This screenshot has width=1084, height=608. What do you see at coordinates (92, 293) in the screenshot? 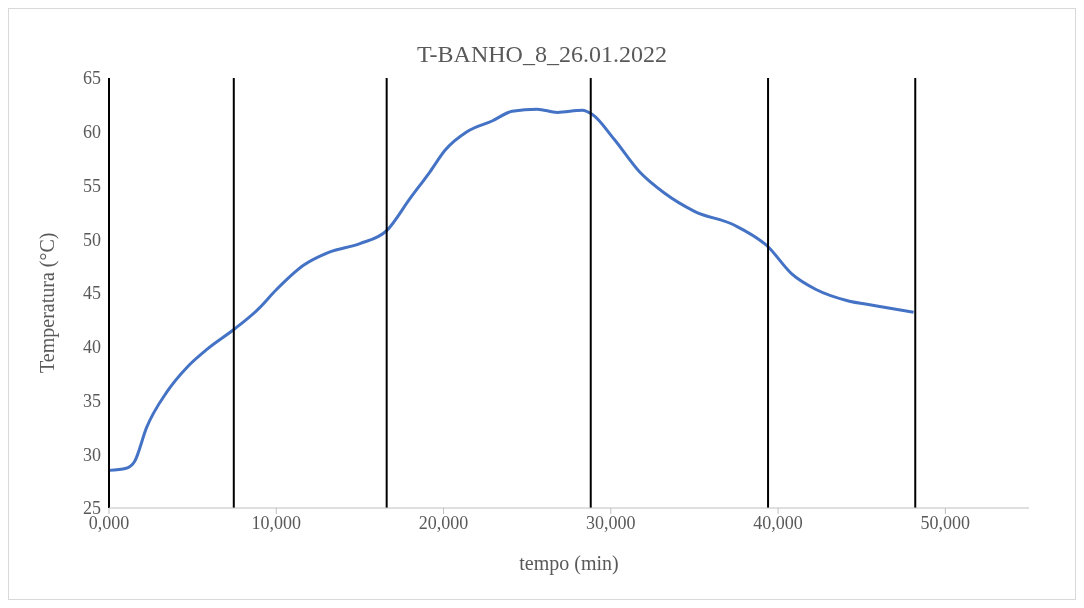
I see `y-tick-label: 45` at bounding box center [92, 293].